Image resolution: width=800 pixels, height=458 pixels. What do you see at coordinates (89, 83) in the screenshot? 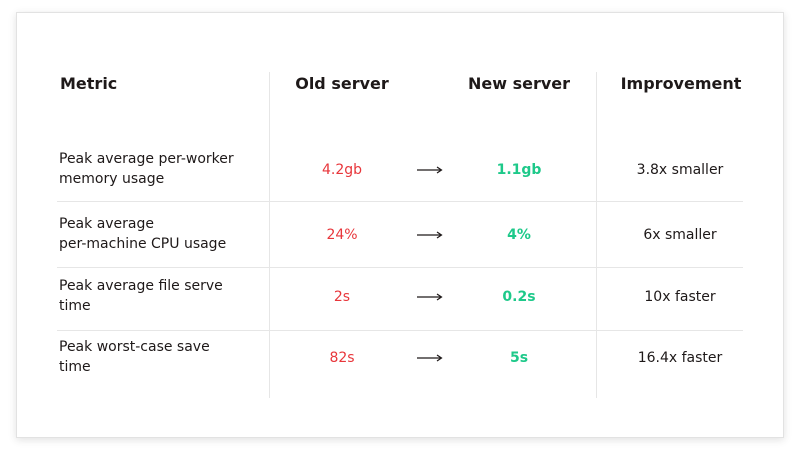
I see `column-header: Metric` at bounding box center [89, 83].